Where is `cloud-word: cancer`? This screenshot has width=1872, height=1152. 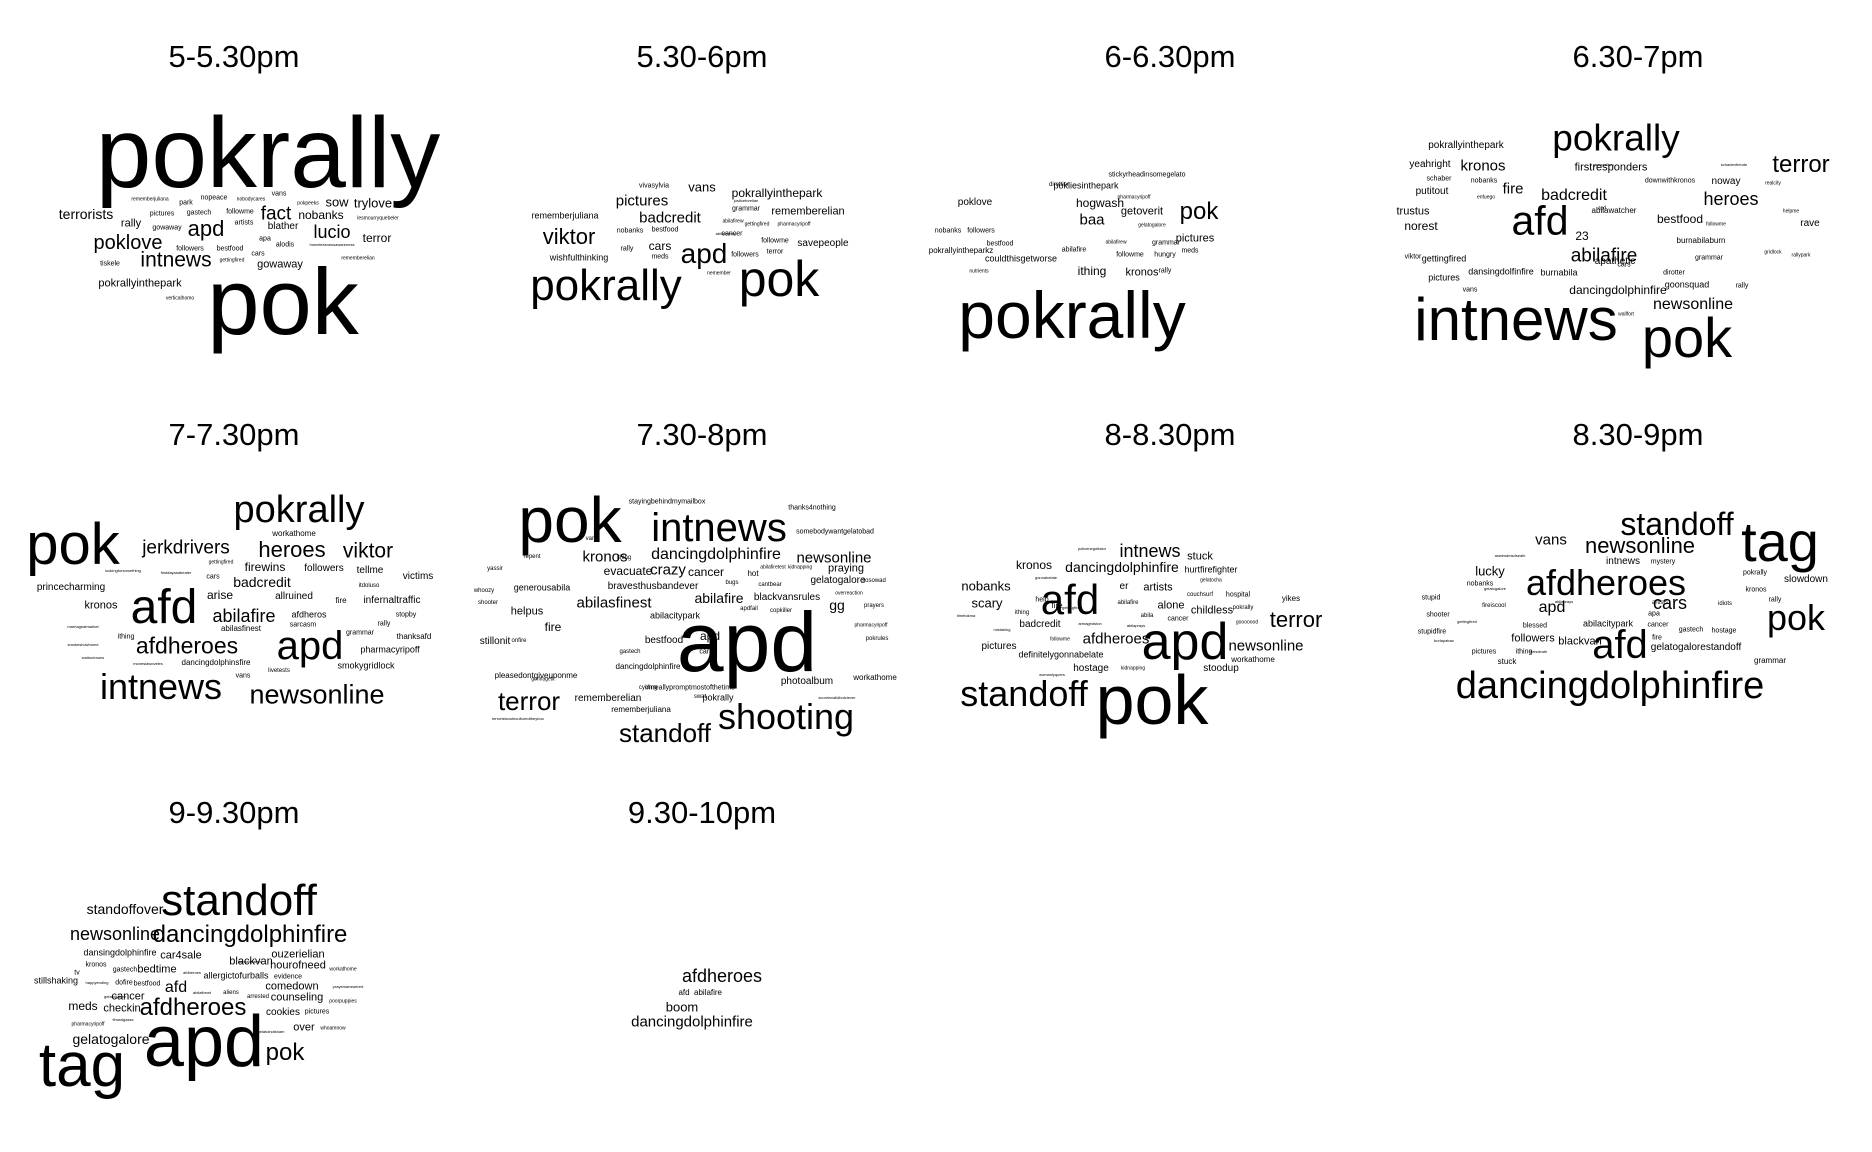
cloud-word: cancer is located at coordinates (732, 234).